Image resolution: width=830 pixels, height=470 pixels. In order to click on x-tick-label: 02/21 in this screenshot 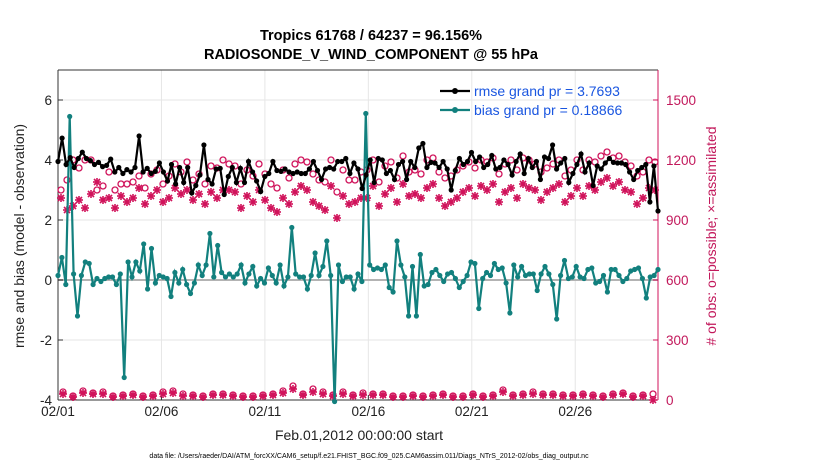, I will do `click(472, 411)`.